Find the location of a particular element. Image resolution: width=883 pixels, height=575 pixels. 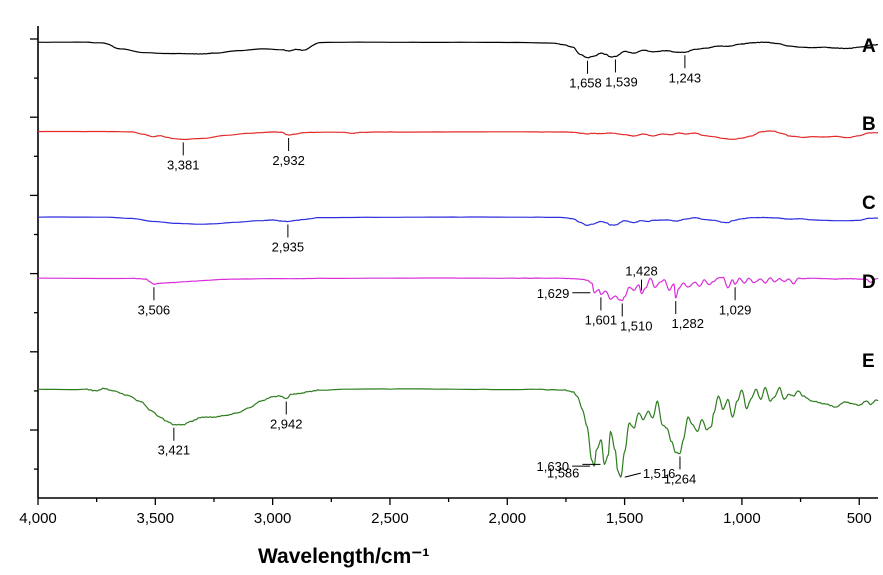

series-label-E: E is located at coordinates (868, 361).